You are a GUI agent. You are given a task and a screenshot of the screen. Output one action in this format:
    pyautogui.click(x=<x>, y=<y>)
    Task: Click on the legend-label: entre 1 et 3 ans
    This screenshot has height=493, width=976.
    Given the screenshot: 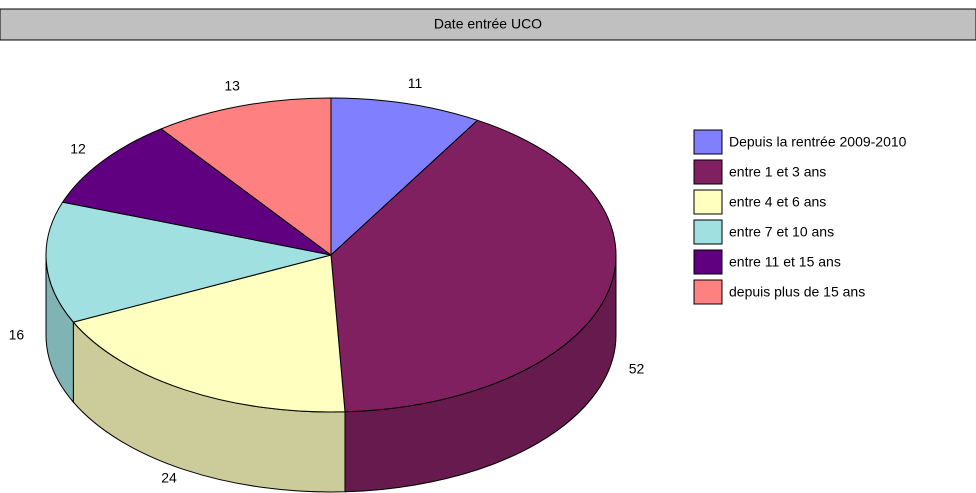 What is the action you would take?
    pyautogui.click(x=777, y=172)
    